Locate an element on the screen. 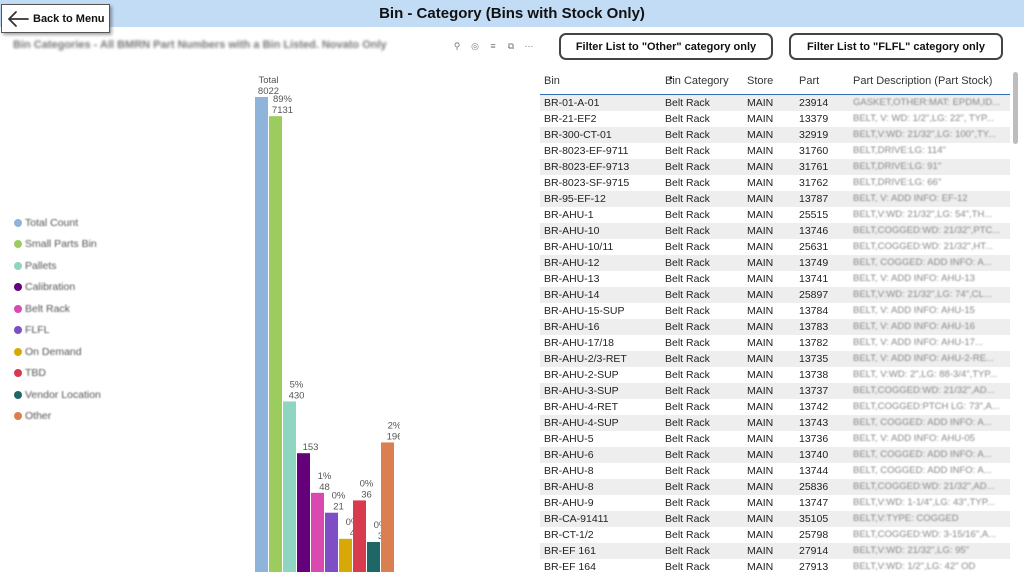  cell-part-description: BELT,V:TYPE: COGGED is located at coordinates (906, 518).